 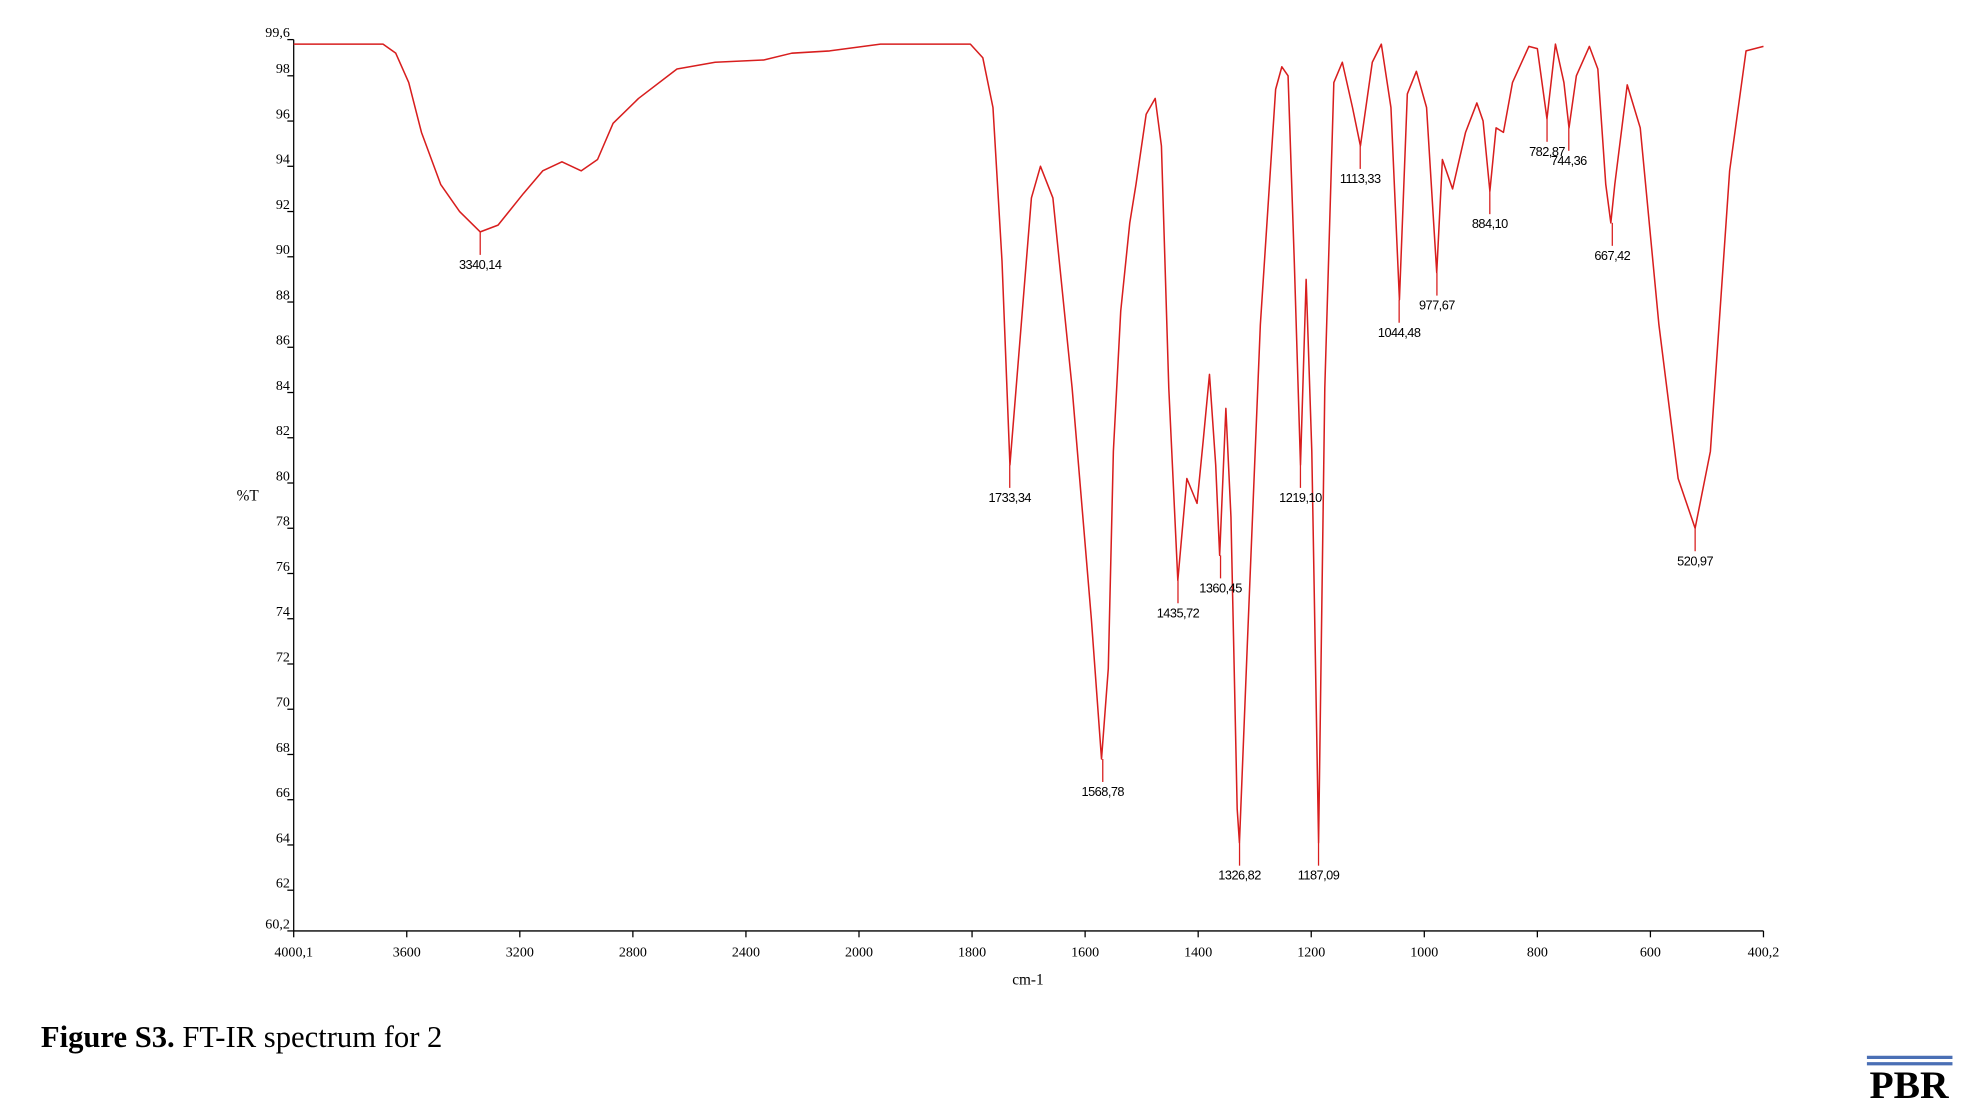 I want to click on peak-label: 1187,09, so click(x=1319, y=875).